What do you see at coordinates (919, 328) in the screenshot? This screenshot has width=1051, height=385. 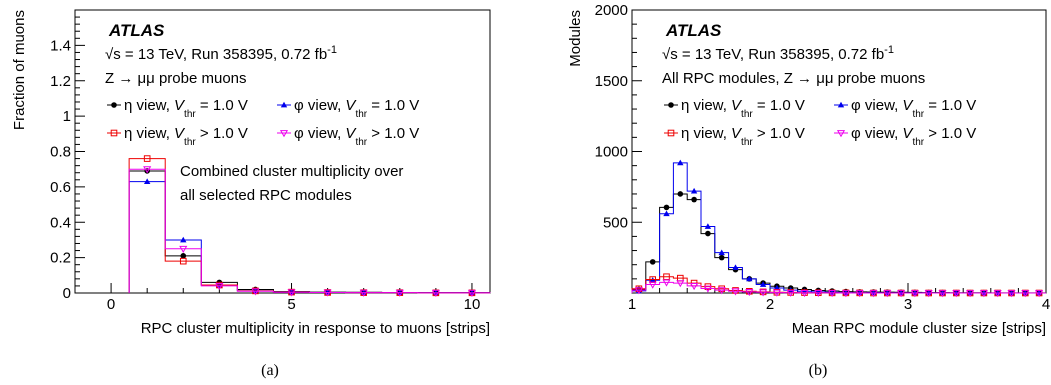 I see `x-axis-title: Mean RPC module cluster size [strips]` at bounding box center [919, 328].